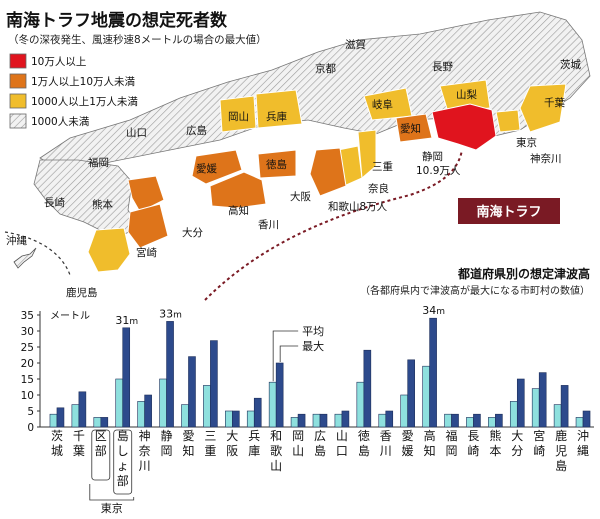 Image resolution: width=600 pixels, height=519 pixels. I want to click on label-yamaguchi: 山口, so click(136, 133).